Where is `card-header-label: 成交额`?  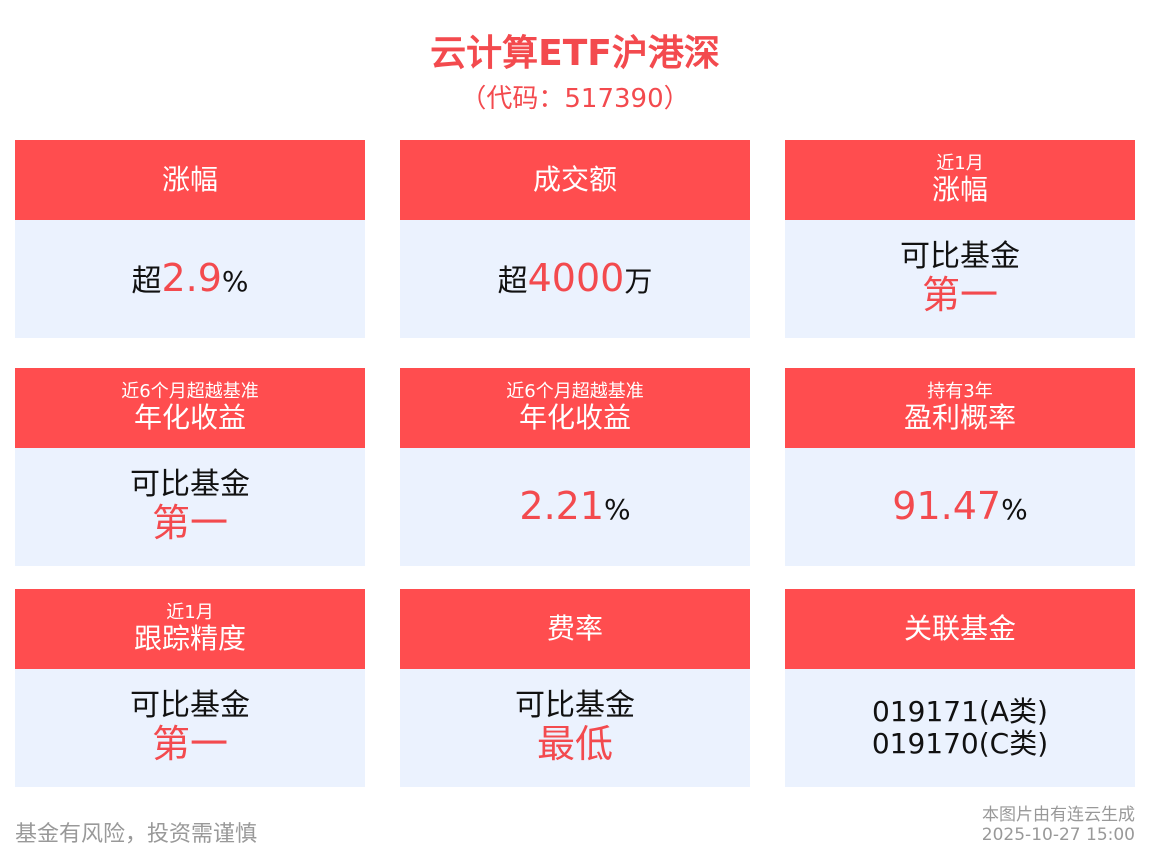
card-header-label: 成交额 is located at coordinates (574, 179).